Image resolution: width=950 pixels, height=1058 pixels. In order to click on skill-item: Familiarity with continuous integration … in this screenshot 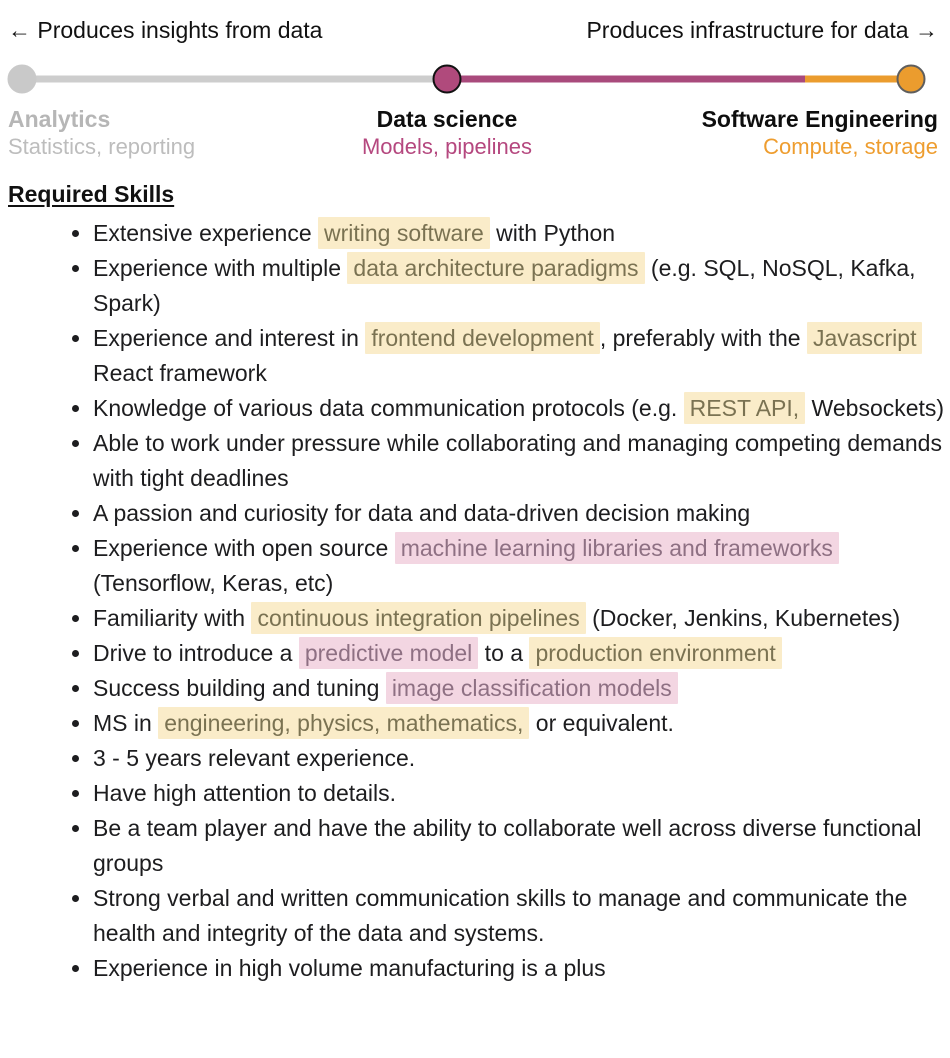, I will do `click(519, 618)`.